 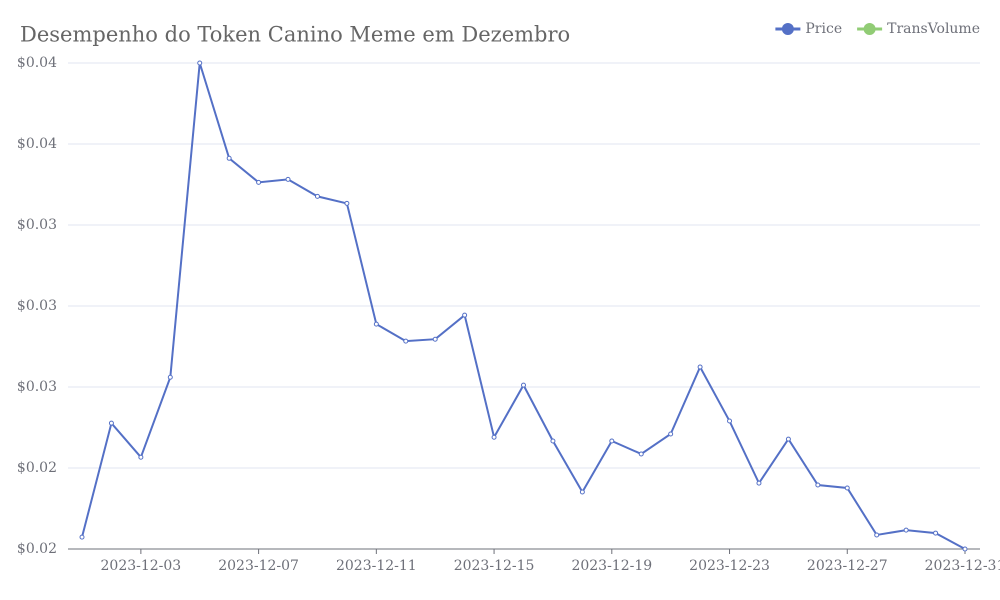 I want to click on x-tick-label: 2023-12-31, so click(x=962, y=566).